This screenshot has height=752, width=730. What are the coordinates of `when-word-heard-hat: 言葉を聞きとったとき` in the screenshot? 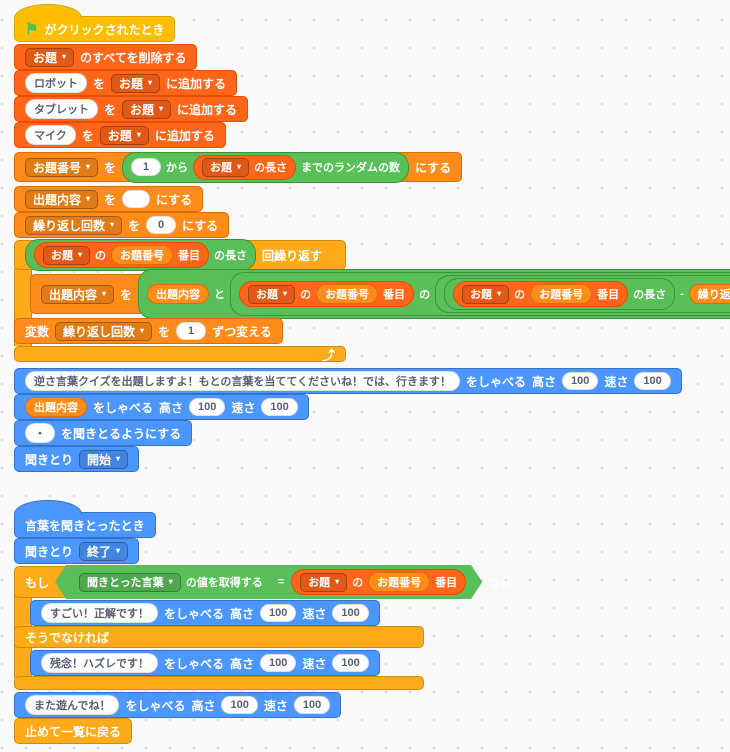 It's located at (85, 519).